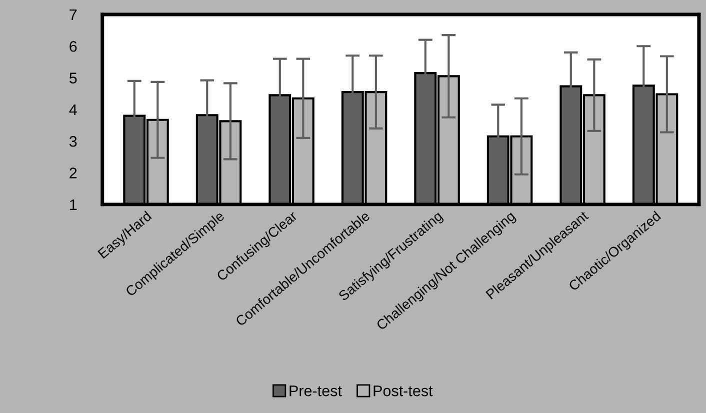 The image size is (706, 413). What do you see at coordinates (403, 391) in the screenshot?
I see `legend-label: Post-test` at bounding box center [403, 391].